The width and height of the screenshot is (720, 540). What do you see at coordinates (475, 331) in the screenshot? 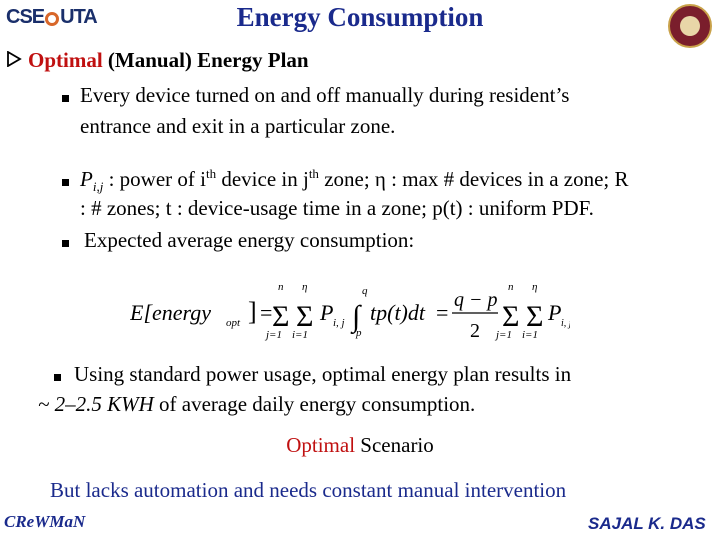
I see `fraction-denominator: 2` at bounding box center [475, 331].